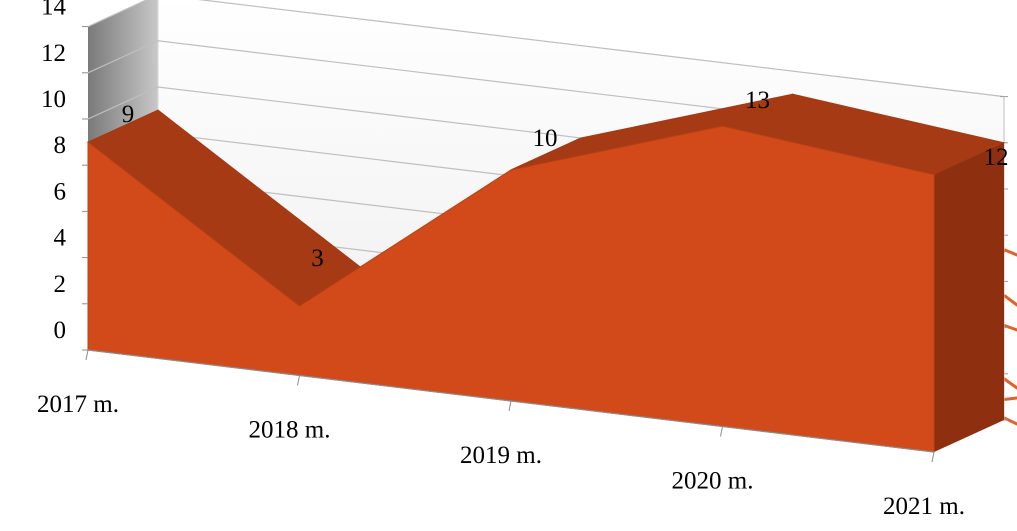 The width and height of the screenshot is (1017, 531). Describe the element at coordinates (545, 138) in the screenshot. I see `data-label: 10` at that location.